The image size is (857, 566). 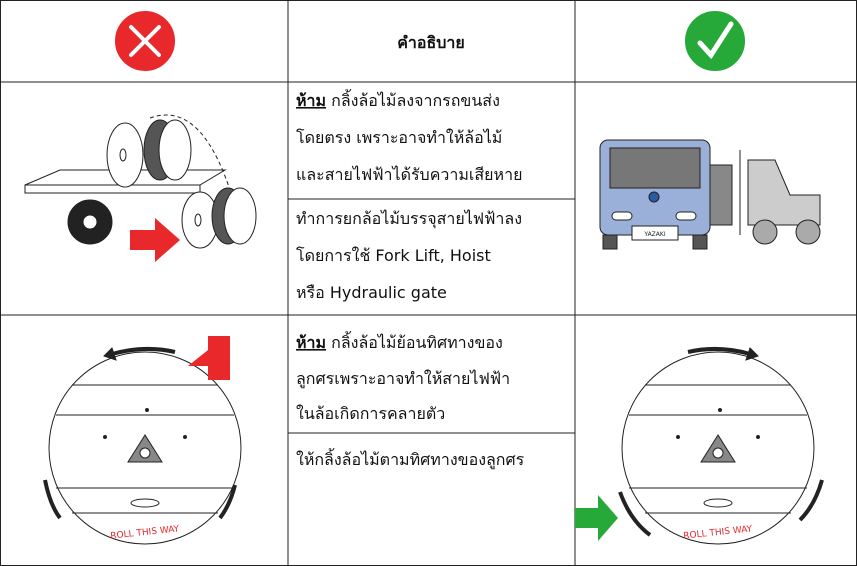 I want to click on reel-right-illustration: ROLL THIS WAY, so click(x=699, y=446).